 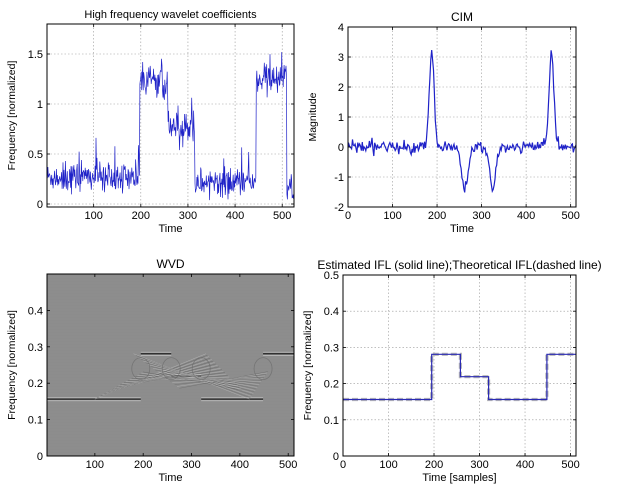 What do you see at coordinates (341, 28) in the screenshot?
I see `y-tick-label: 4` at bounding box center [341, 28].